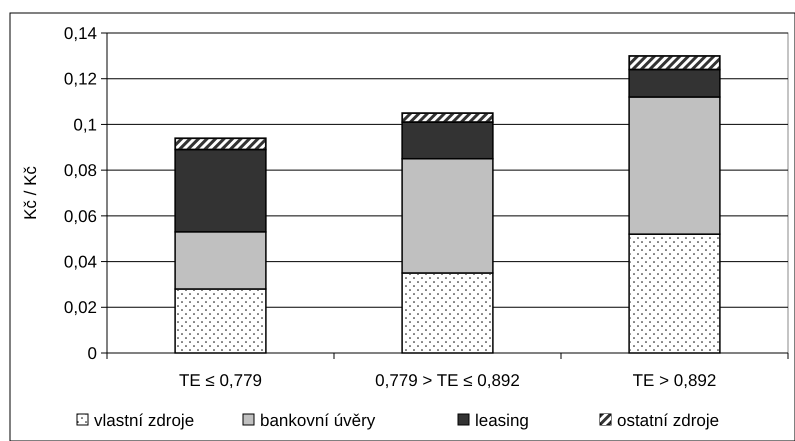 This screenshot has width=795, height=441. Describe the element at coordinates (668, 420) in the screenshot. I see `legend-label: ostatní zdroje` at that location.